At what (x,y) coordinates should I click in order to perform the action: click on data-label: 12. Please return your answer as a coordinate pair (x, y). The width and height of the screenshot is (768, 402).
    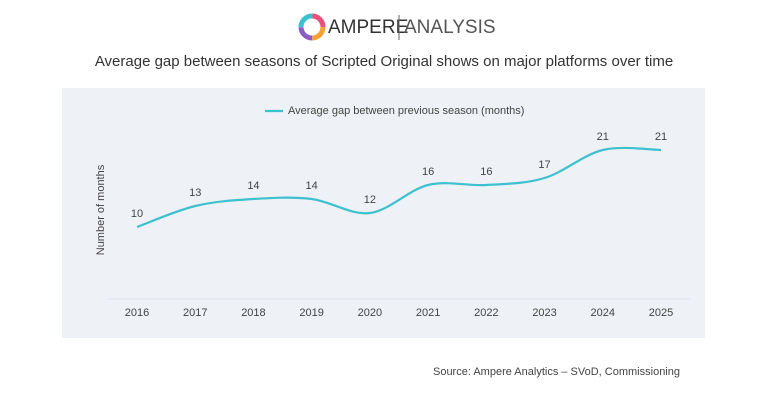
    Looking at the image, I should click on (370, 200).